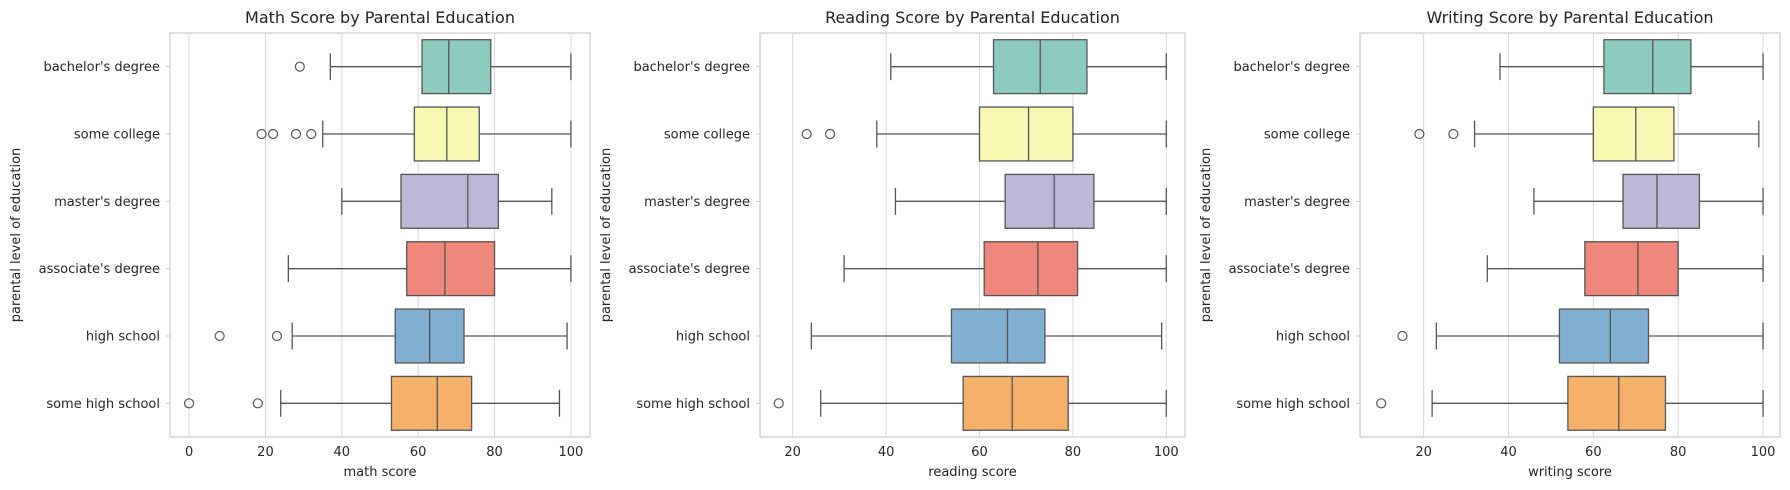  I want to click on chart-title: Reading Score by Parental Education, so click(972, 17).